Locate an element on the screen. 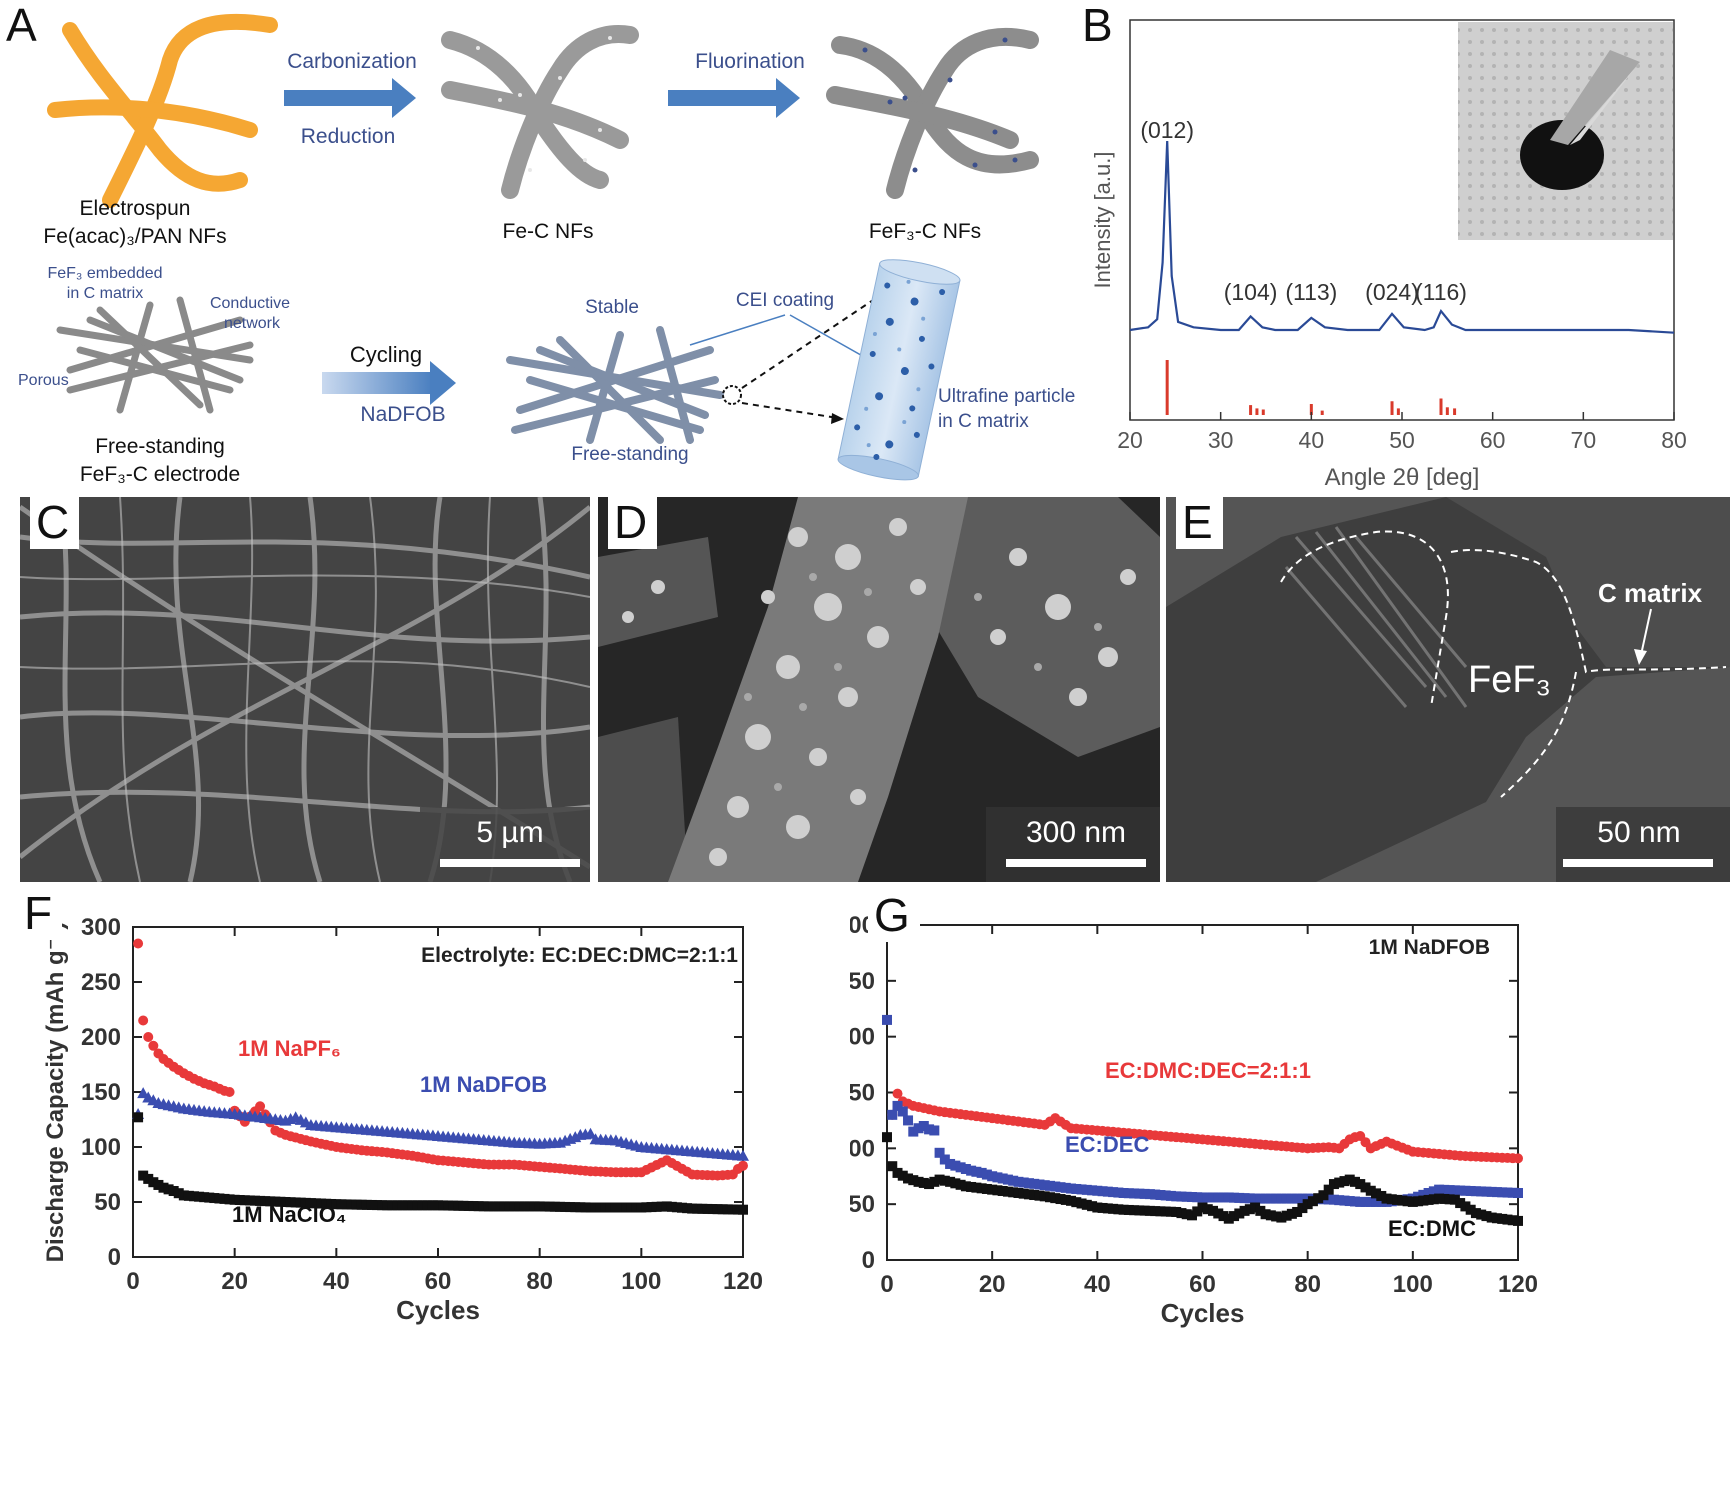  electrode-label-1: Free-standing is located at coordinates (160, 446).